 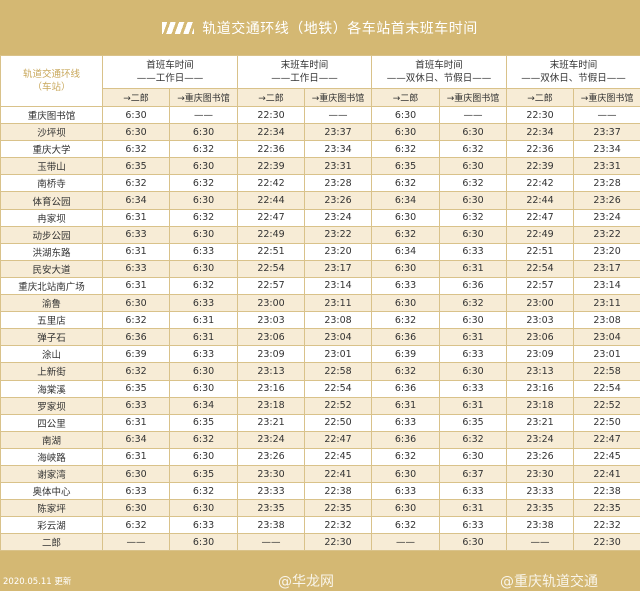 What do you see at coordinates (52, 405) in the screenshot?
I see `station-name: 罗家坝` at bounding box center [52, 405].